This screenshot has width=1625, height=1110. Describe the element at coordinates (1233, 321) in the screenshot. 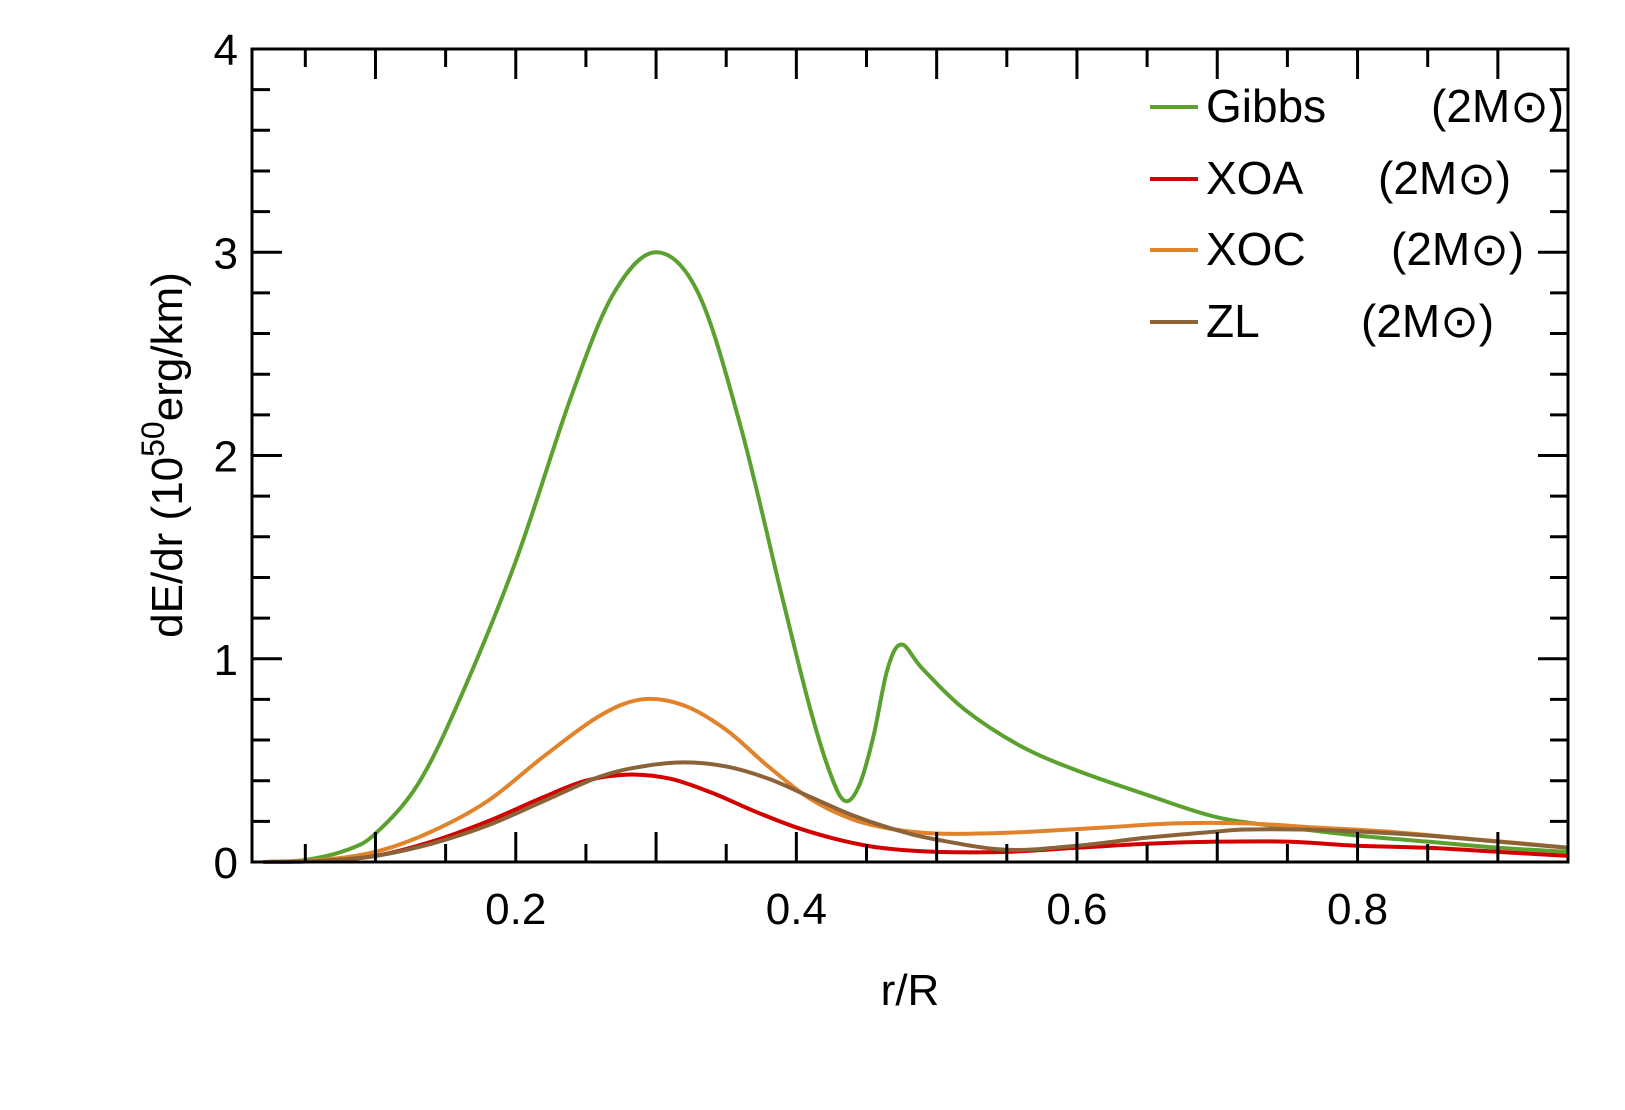

I see `legend-label: ZL` at that location.